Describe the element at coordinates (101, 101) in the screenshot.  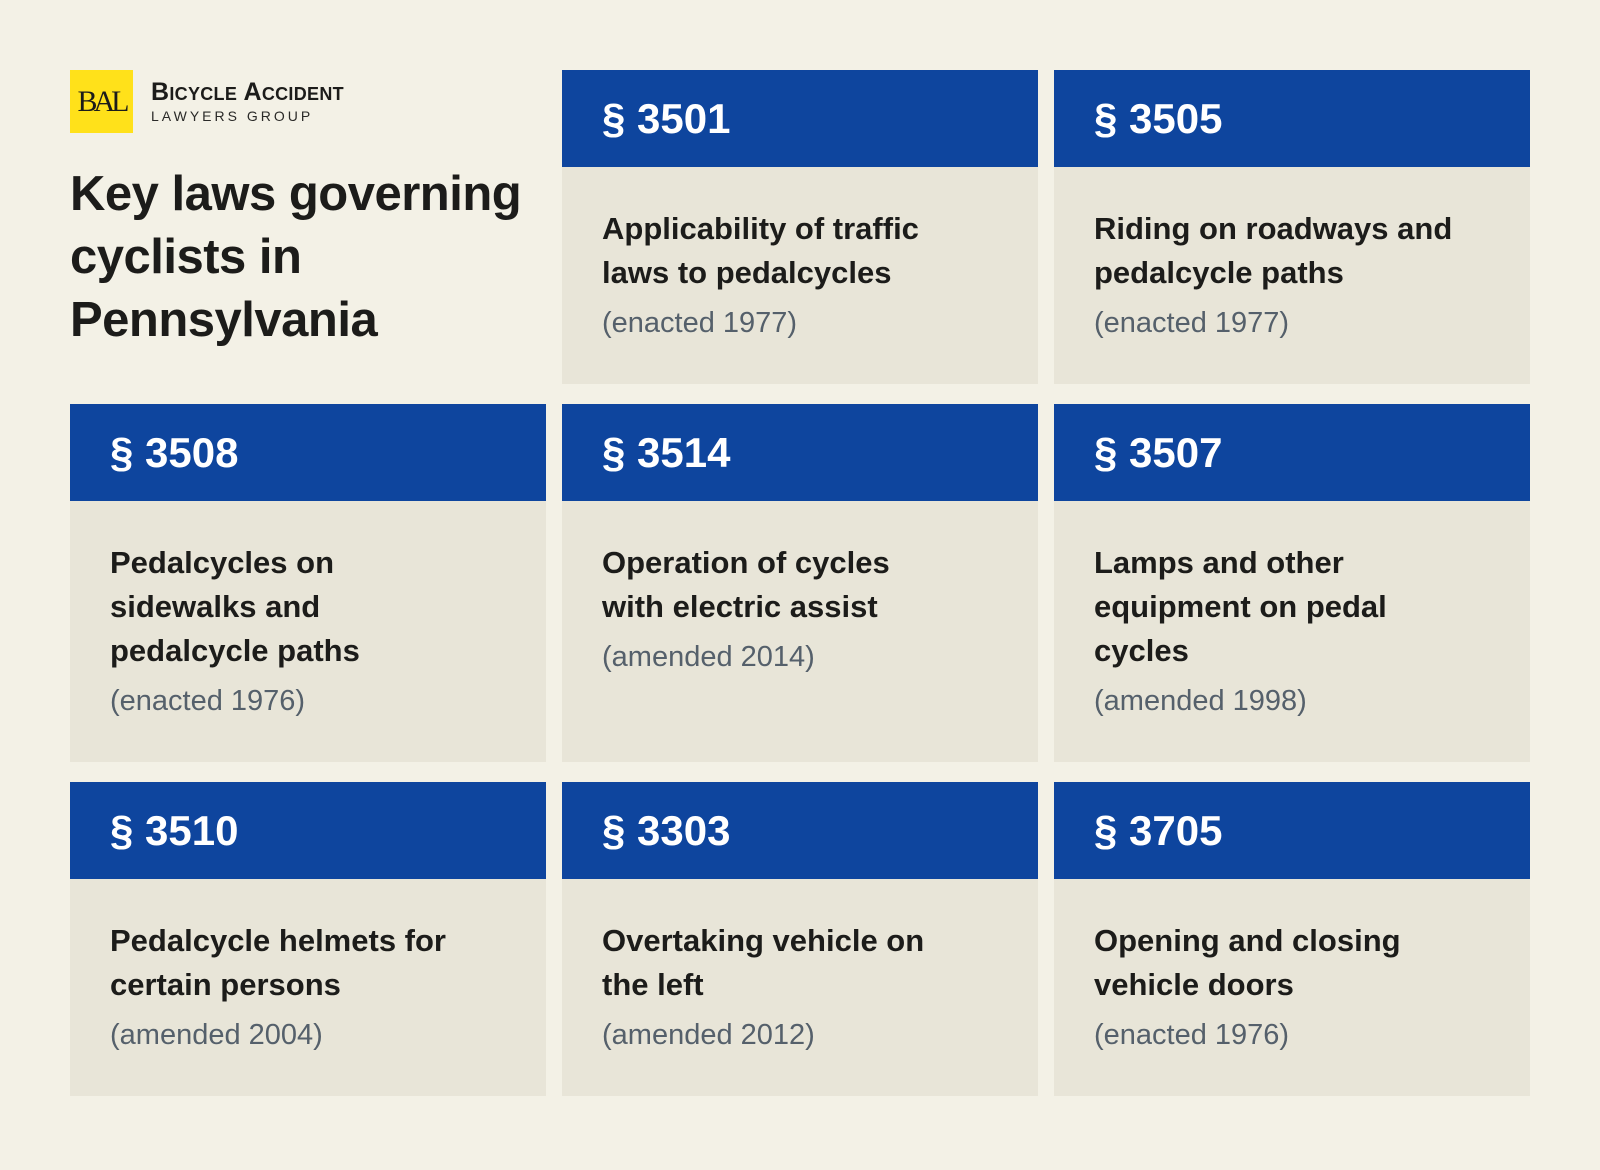
I see `bal-logo-icon: BAL` at that location.